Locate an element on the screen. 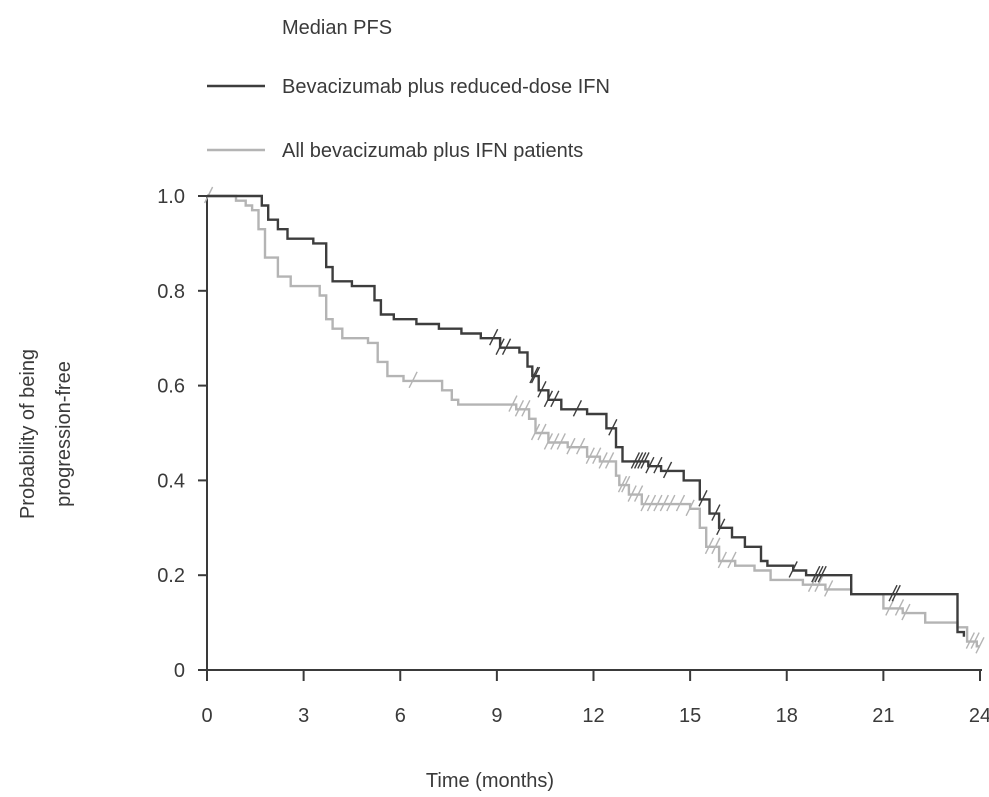  y-axis-title: Probability of being progression-free is located at coordinates (46, 434).